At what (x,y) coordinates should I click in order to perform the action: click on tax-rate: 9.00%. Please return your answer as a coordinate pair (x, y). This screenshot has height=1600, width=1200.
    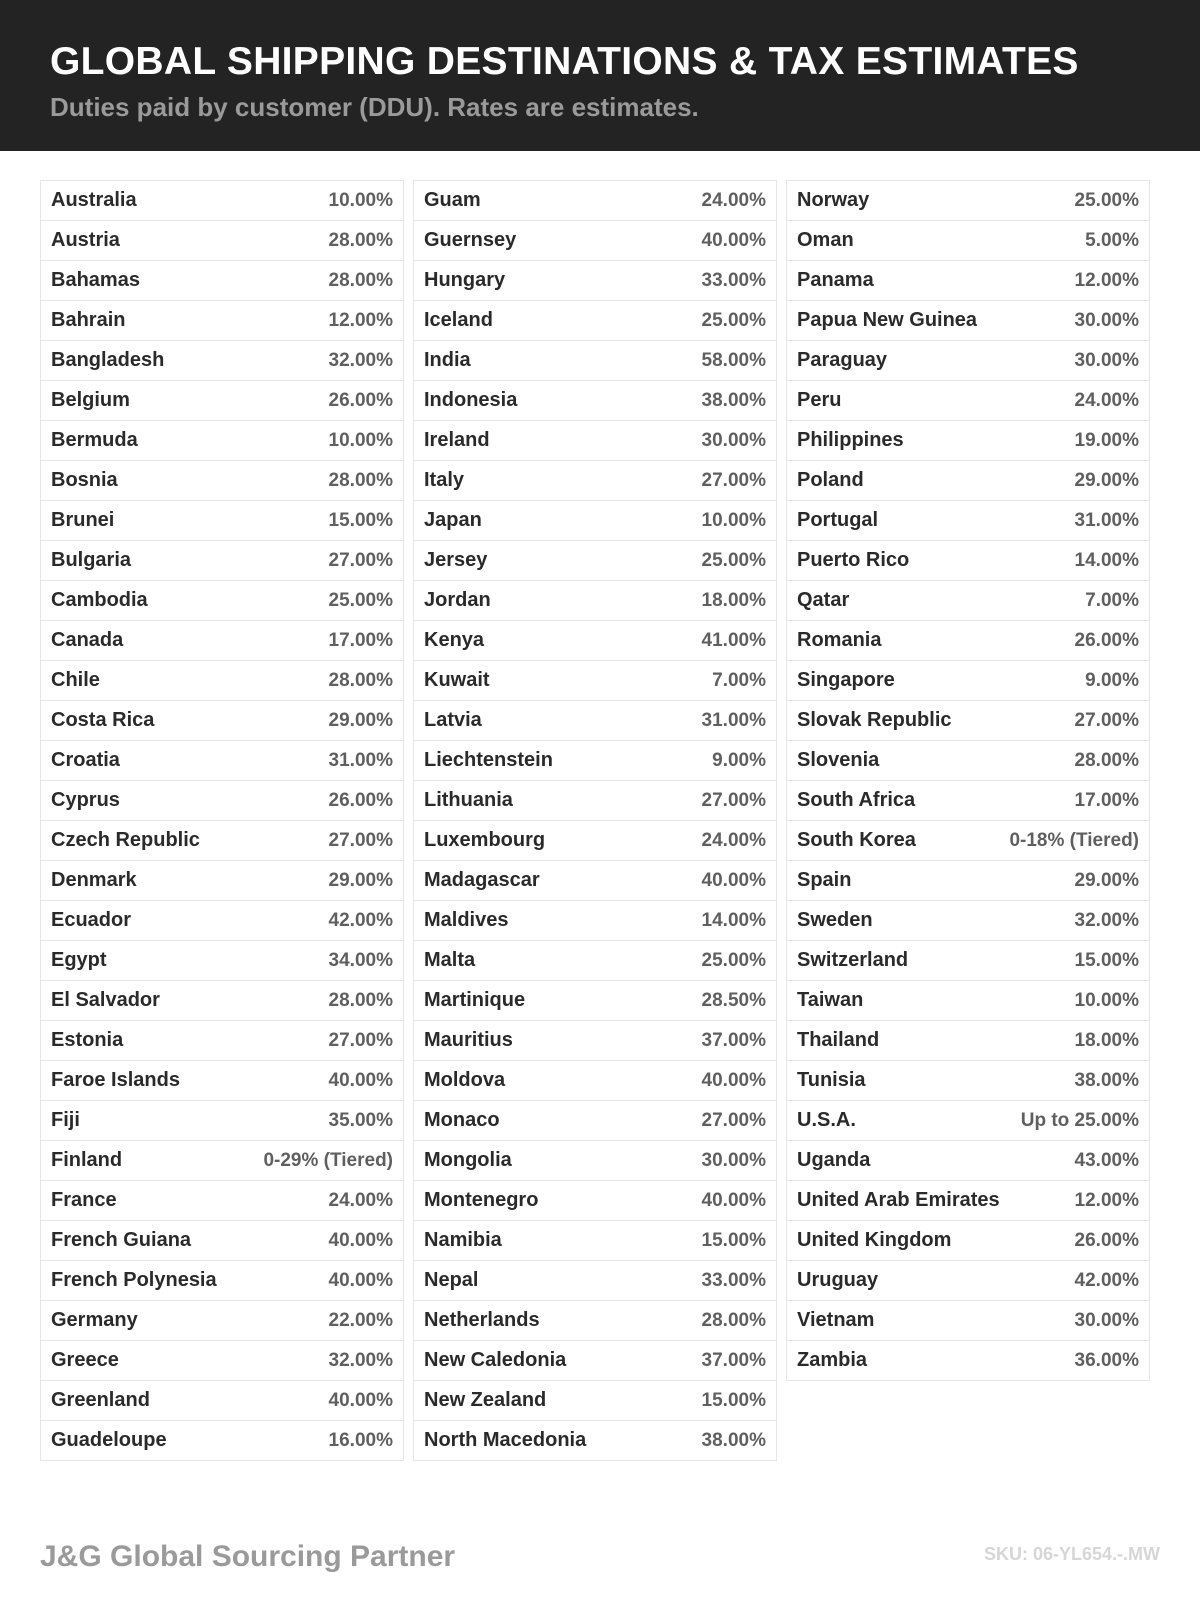
    Looking at the image, I should click on (739, 760).